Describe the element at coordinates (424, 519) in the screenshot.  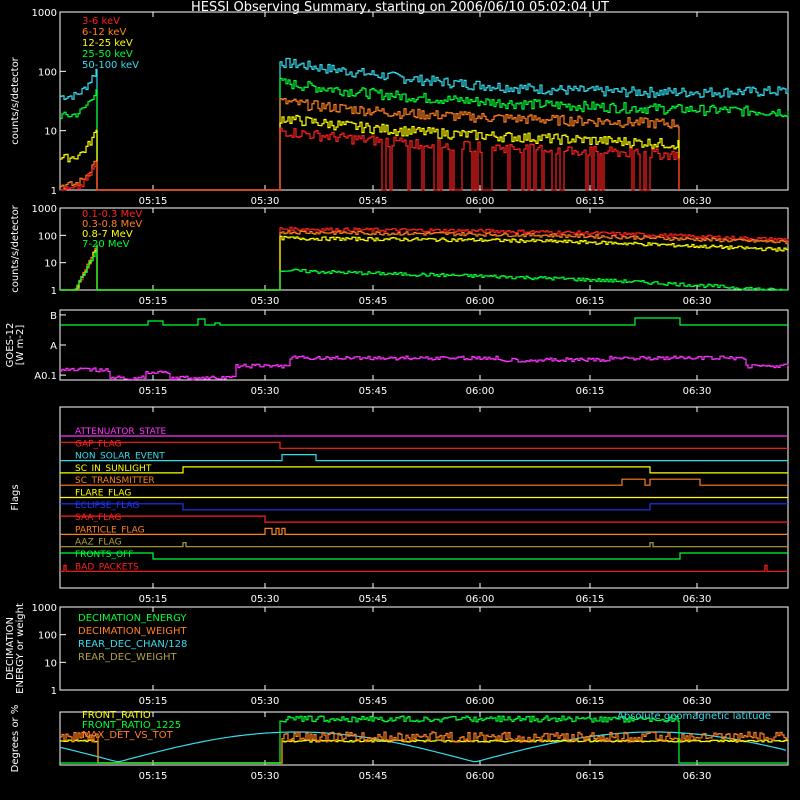
I see `flag-line-saa-flag` at that location.